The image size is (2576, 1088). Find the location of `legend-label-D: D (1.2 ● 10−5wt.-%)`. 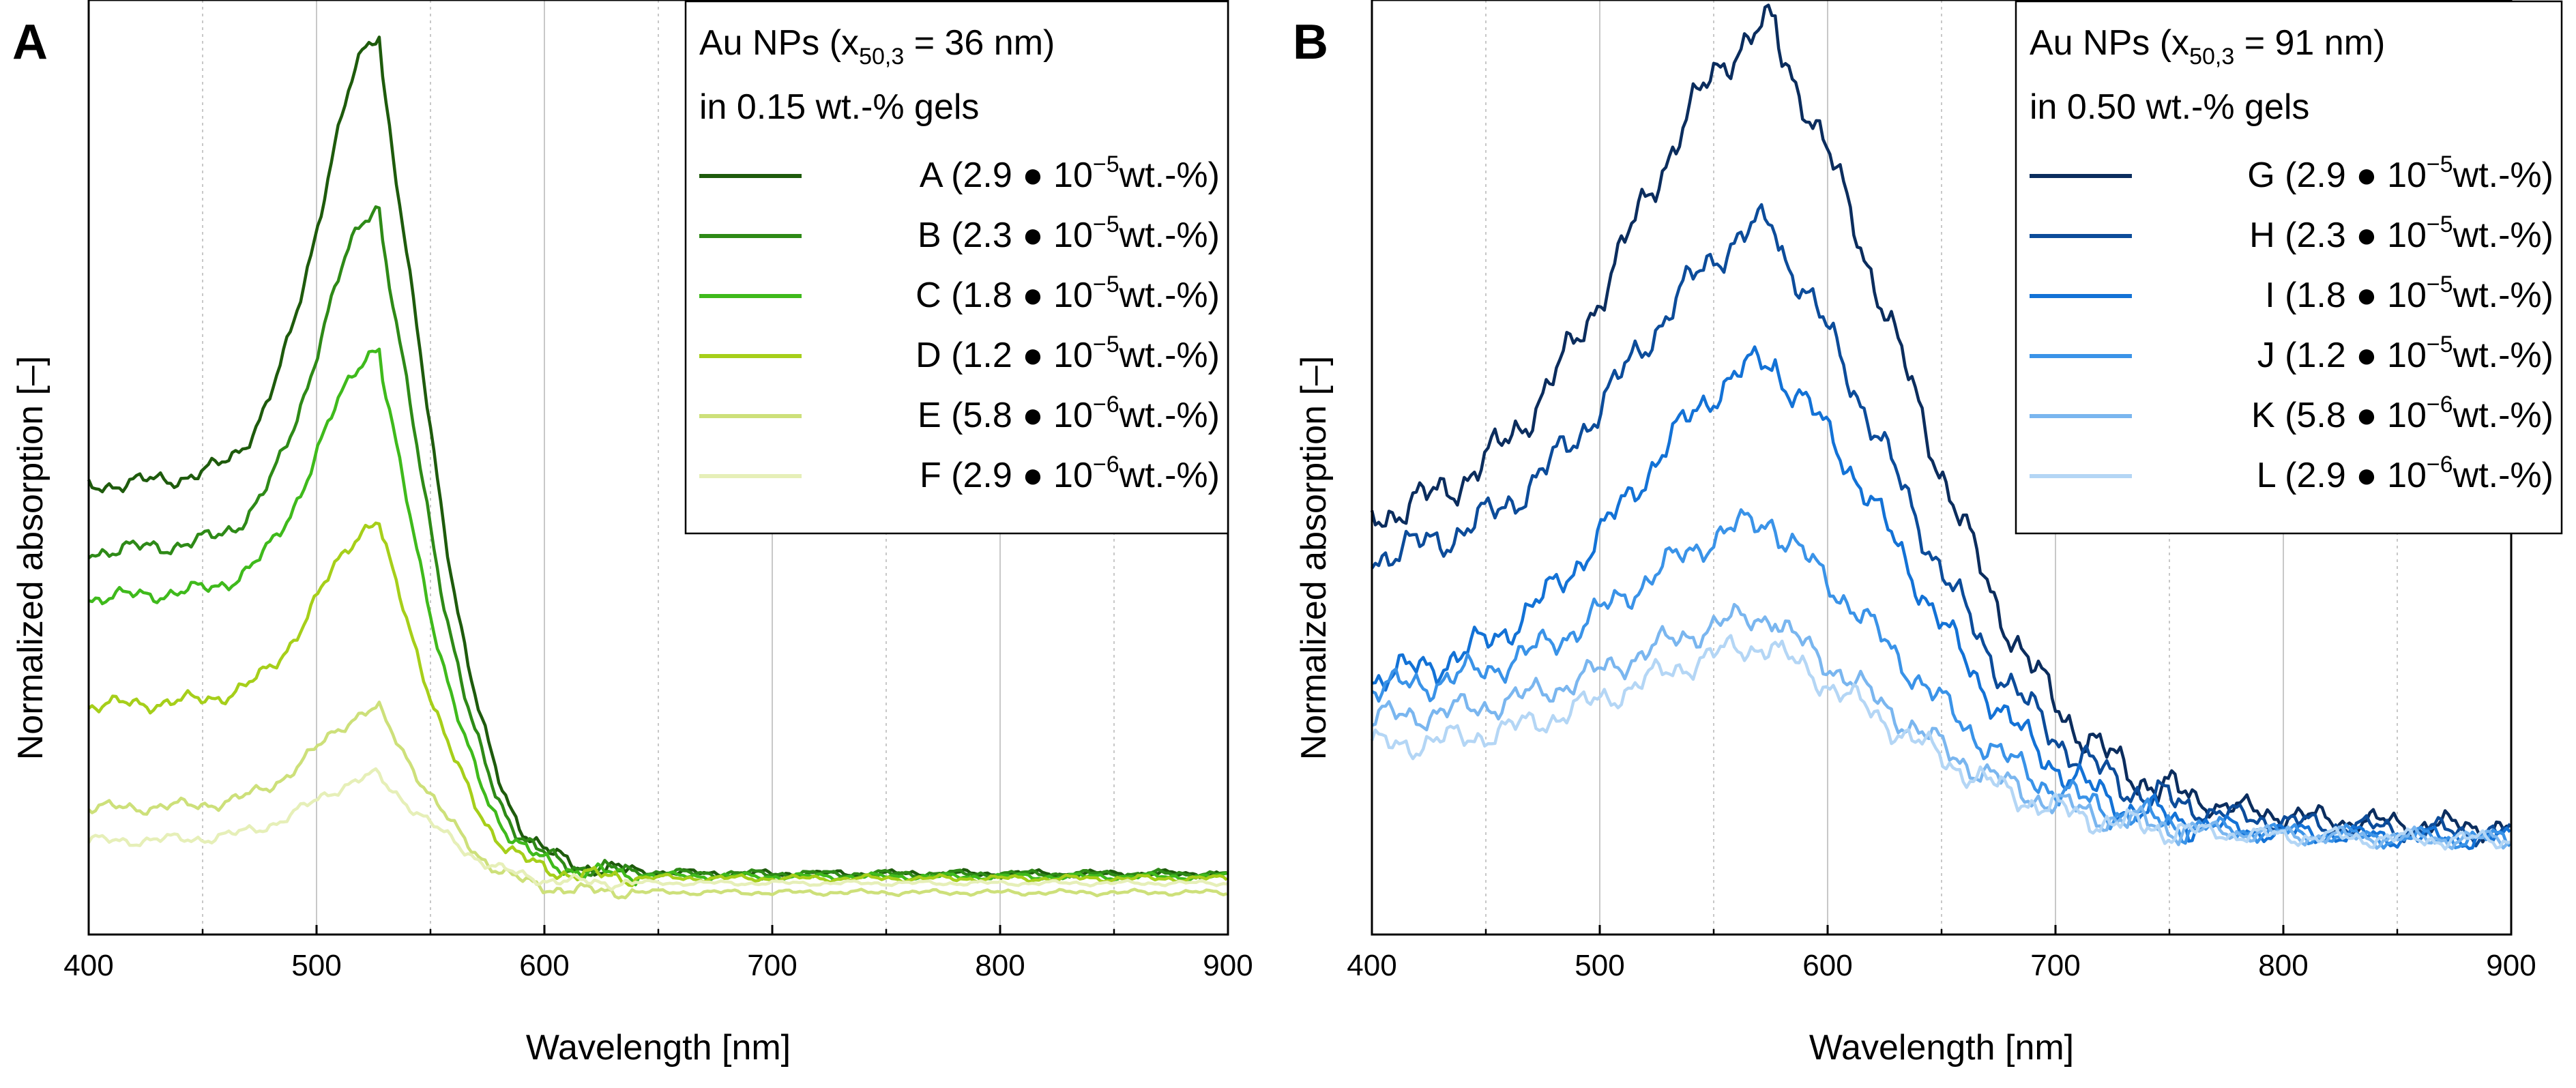

legend-label-D: D (1.2 ● 10−5wt.-%) is located at coordinates (1068, 354).